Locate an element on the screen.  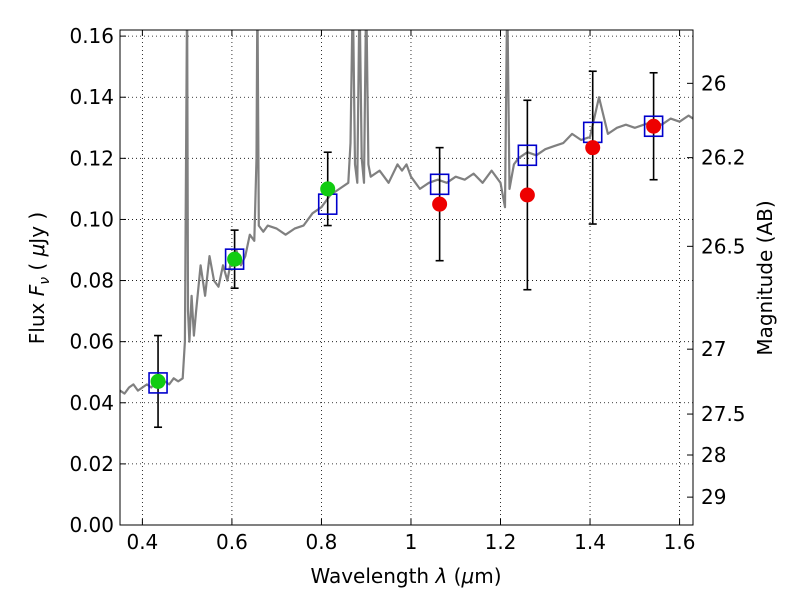
x-axis-label: Wavelength λ (μm) is located at coordinates (405, 576).